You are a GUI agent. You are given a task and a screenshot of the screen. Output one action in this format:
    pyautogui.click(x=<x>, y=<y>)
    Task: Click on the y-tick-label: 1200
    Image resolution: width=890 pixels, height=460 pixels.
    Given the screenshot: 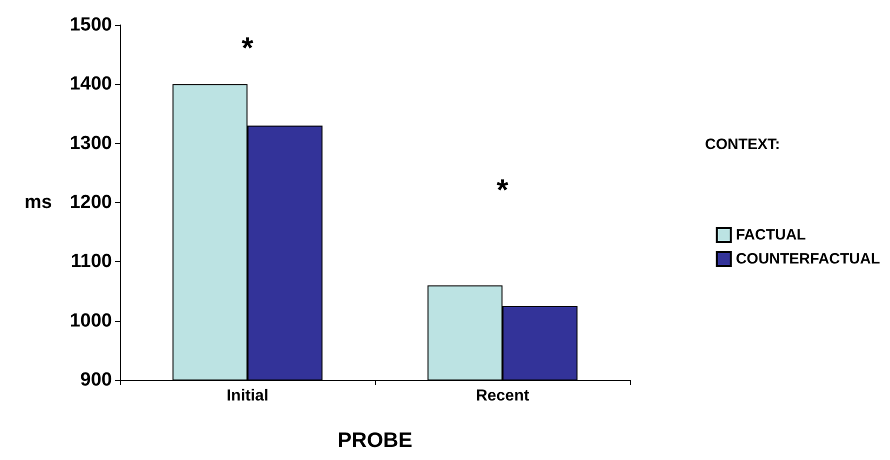 What is the action you would take?
    pyautogui.click(x=91, y=202)
    